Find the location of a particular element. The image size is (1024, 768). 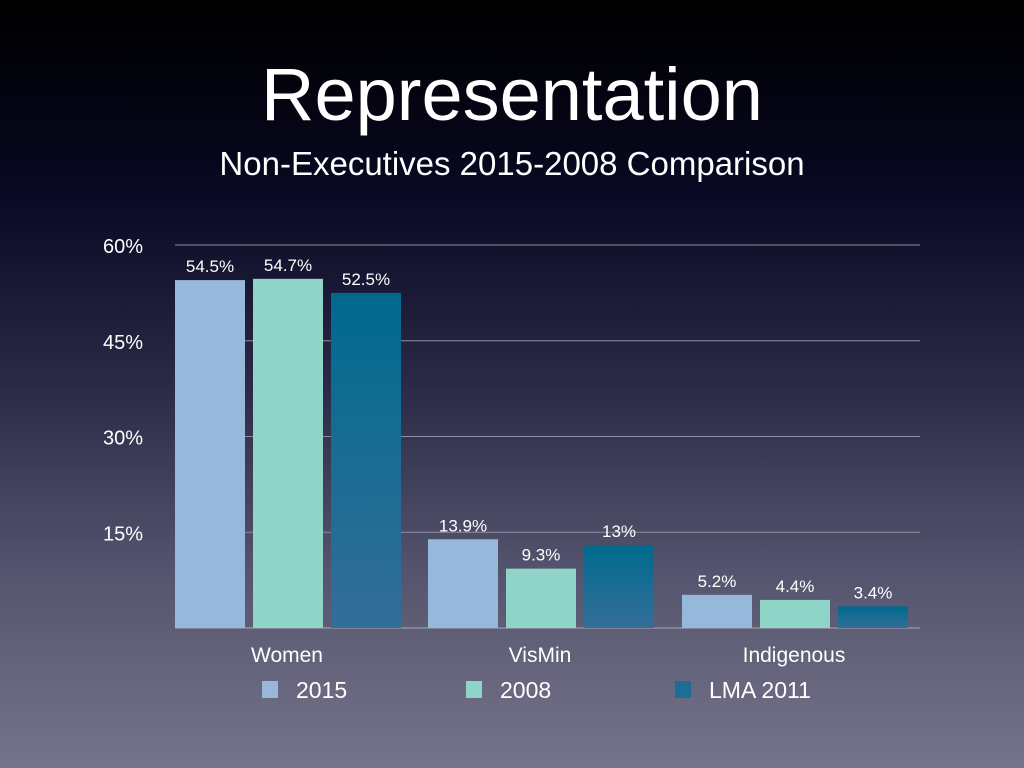

y-tick-label: 60% is located at coordinates (123, 247).